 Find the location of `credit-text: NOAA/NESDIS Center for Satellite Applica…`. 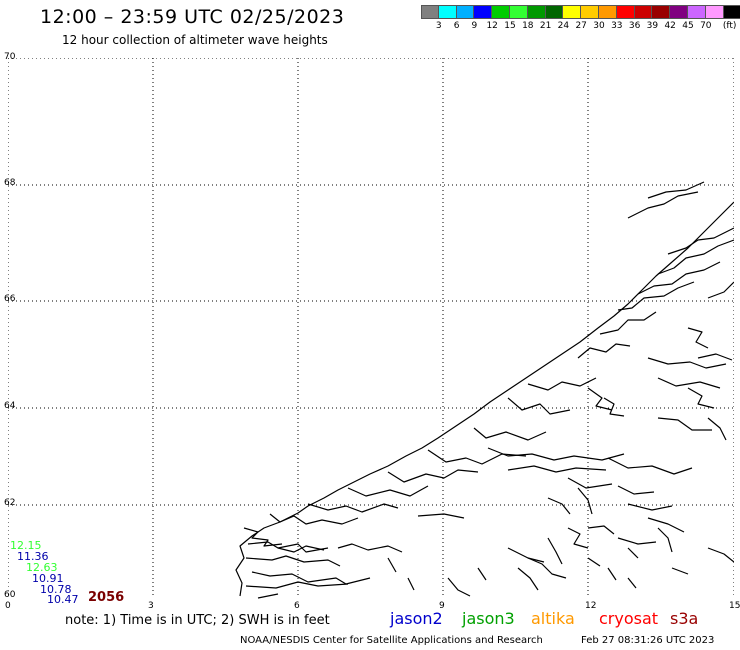

credit-text: NOAA/NESDIS Center for Satellite Applica… is located at coordinates (391, 640).